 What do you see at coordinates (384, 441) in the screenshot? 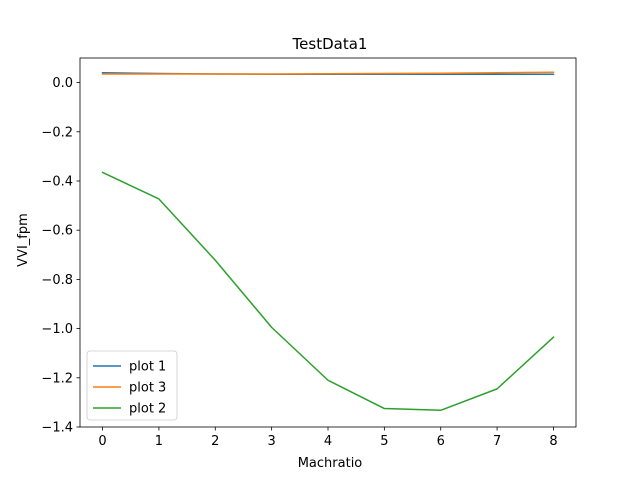
I see `x-tick-label: 5` at bounding box center [384, 441].